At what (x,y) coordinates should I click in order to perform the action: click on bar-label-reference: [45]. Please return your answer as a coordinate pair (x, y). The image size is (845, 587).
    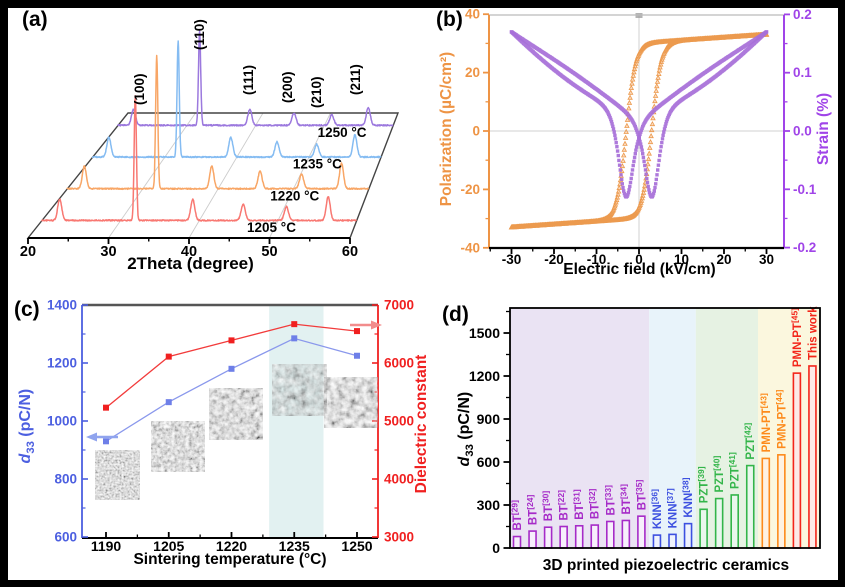
    Looking at the image, I should click on (794, 315).